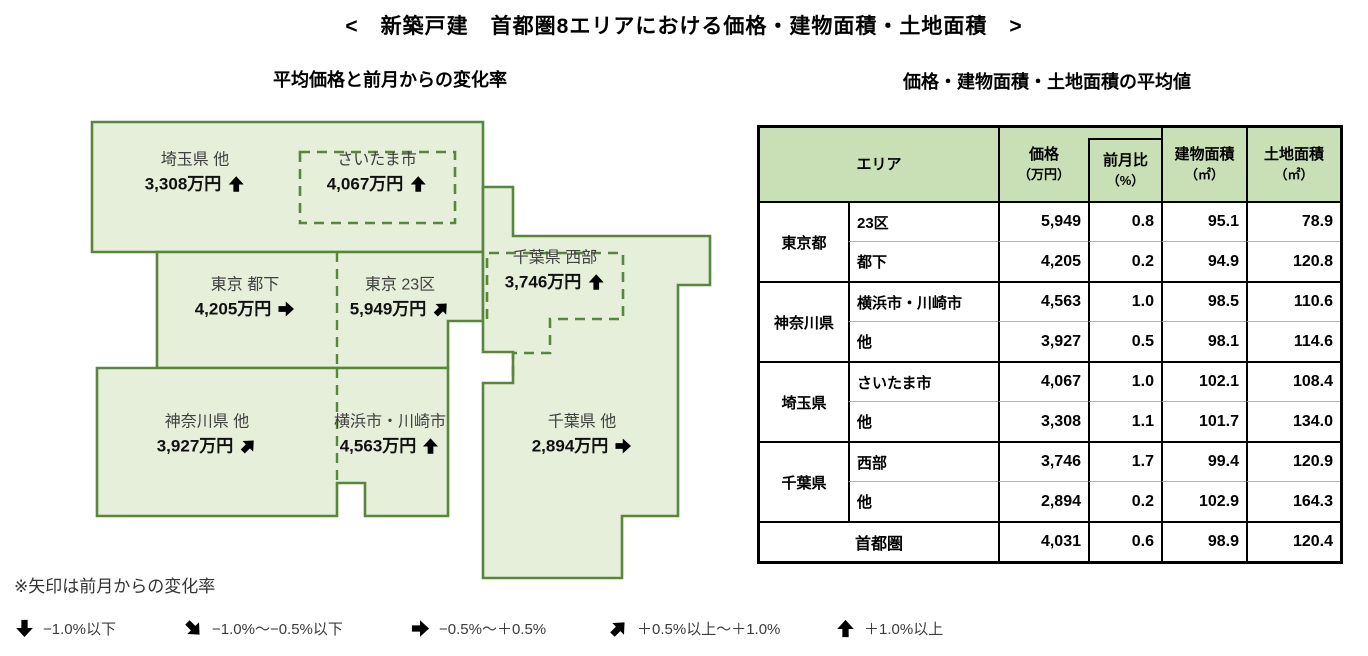 The height and width of the screenshot is (656, 1368). Describe the element at coordinates (1293, 421) in the screenshot. I see `land-cell: 134.0` at that location.